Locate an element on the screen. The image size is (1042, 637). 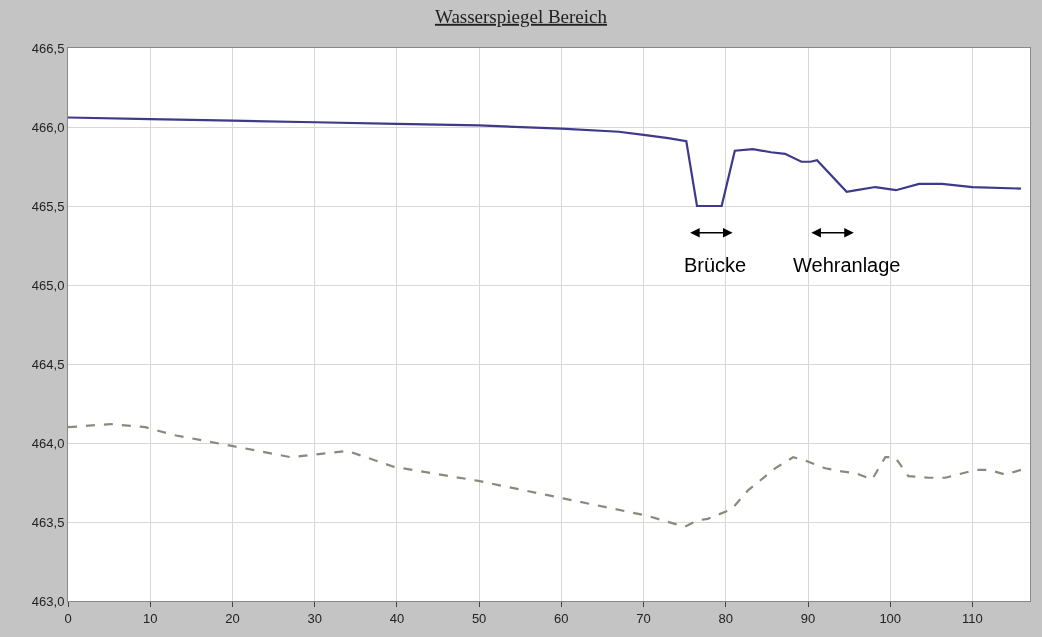
x-tick-label: 100 is located at coordinates (890, 618).